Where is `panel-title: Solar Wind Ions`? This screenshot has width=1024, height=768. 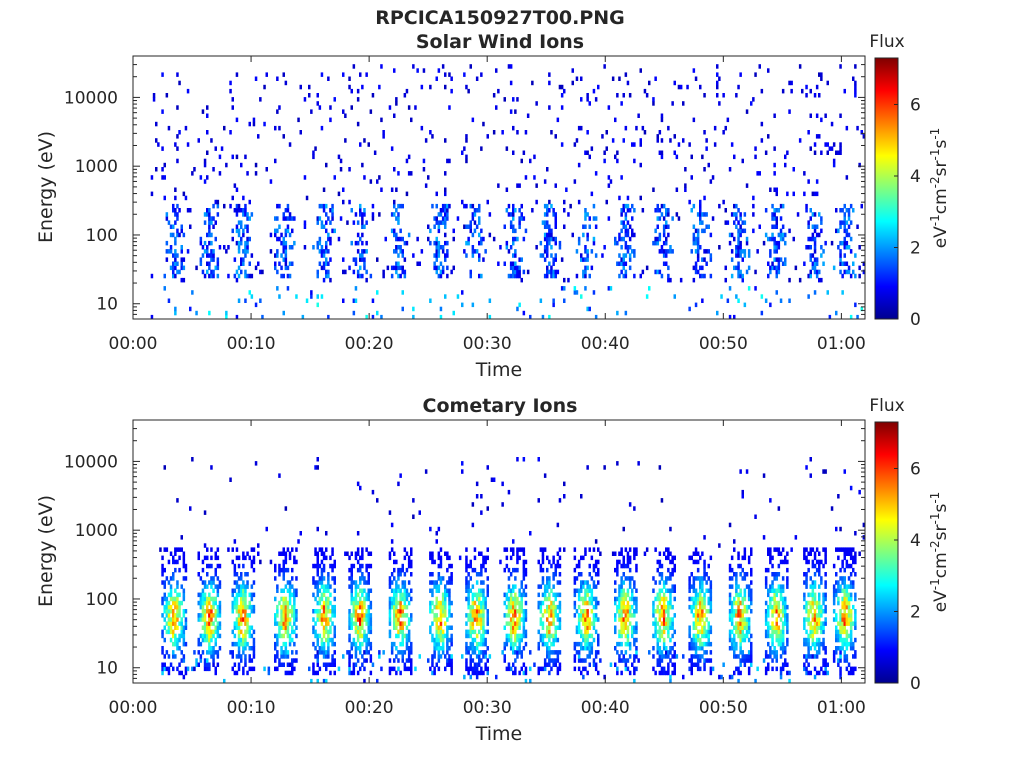
panel-title: Solar Wind Ions is located at coordinates (500, 42).